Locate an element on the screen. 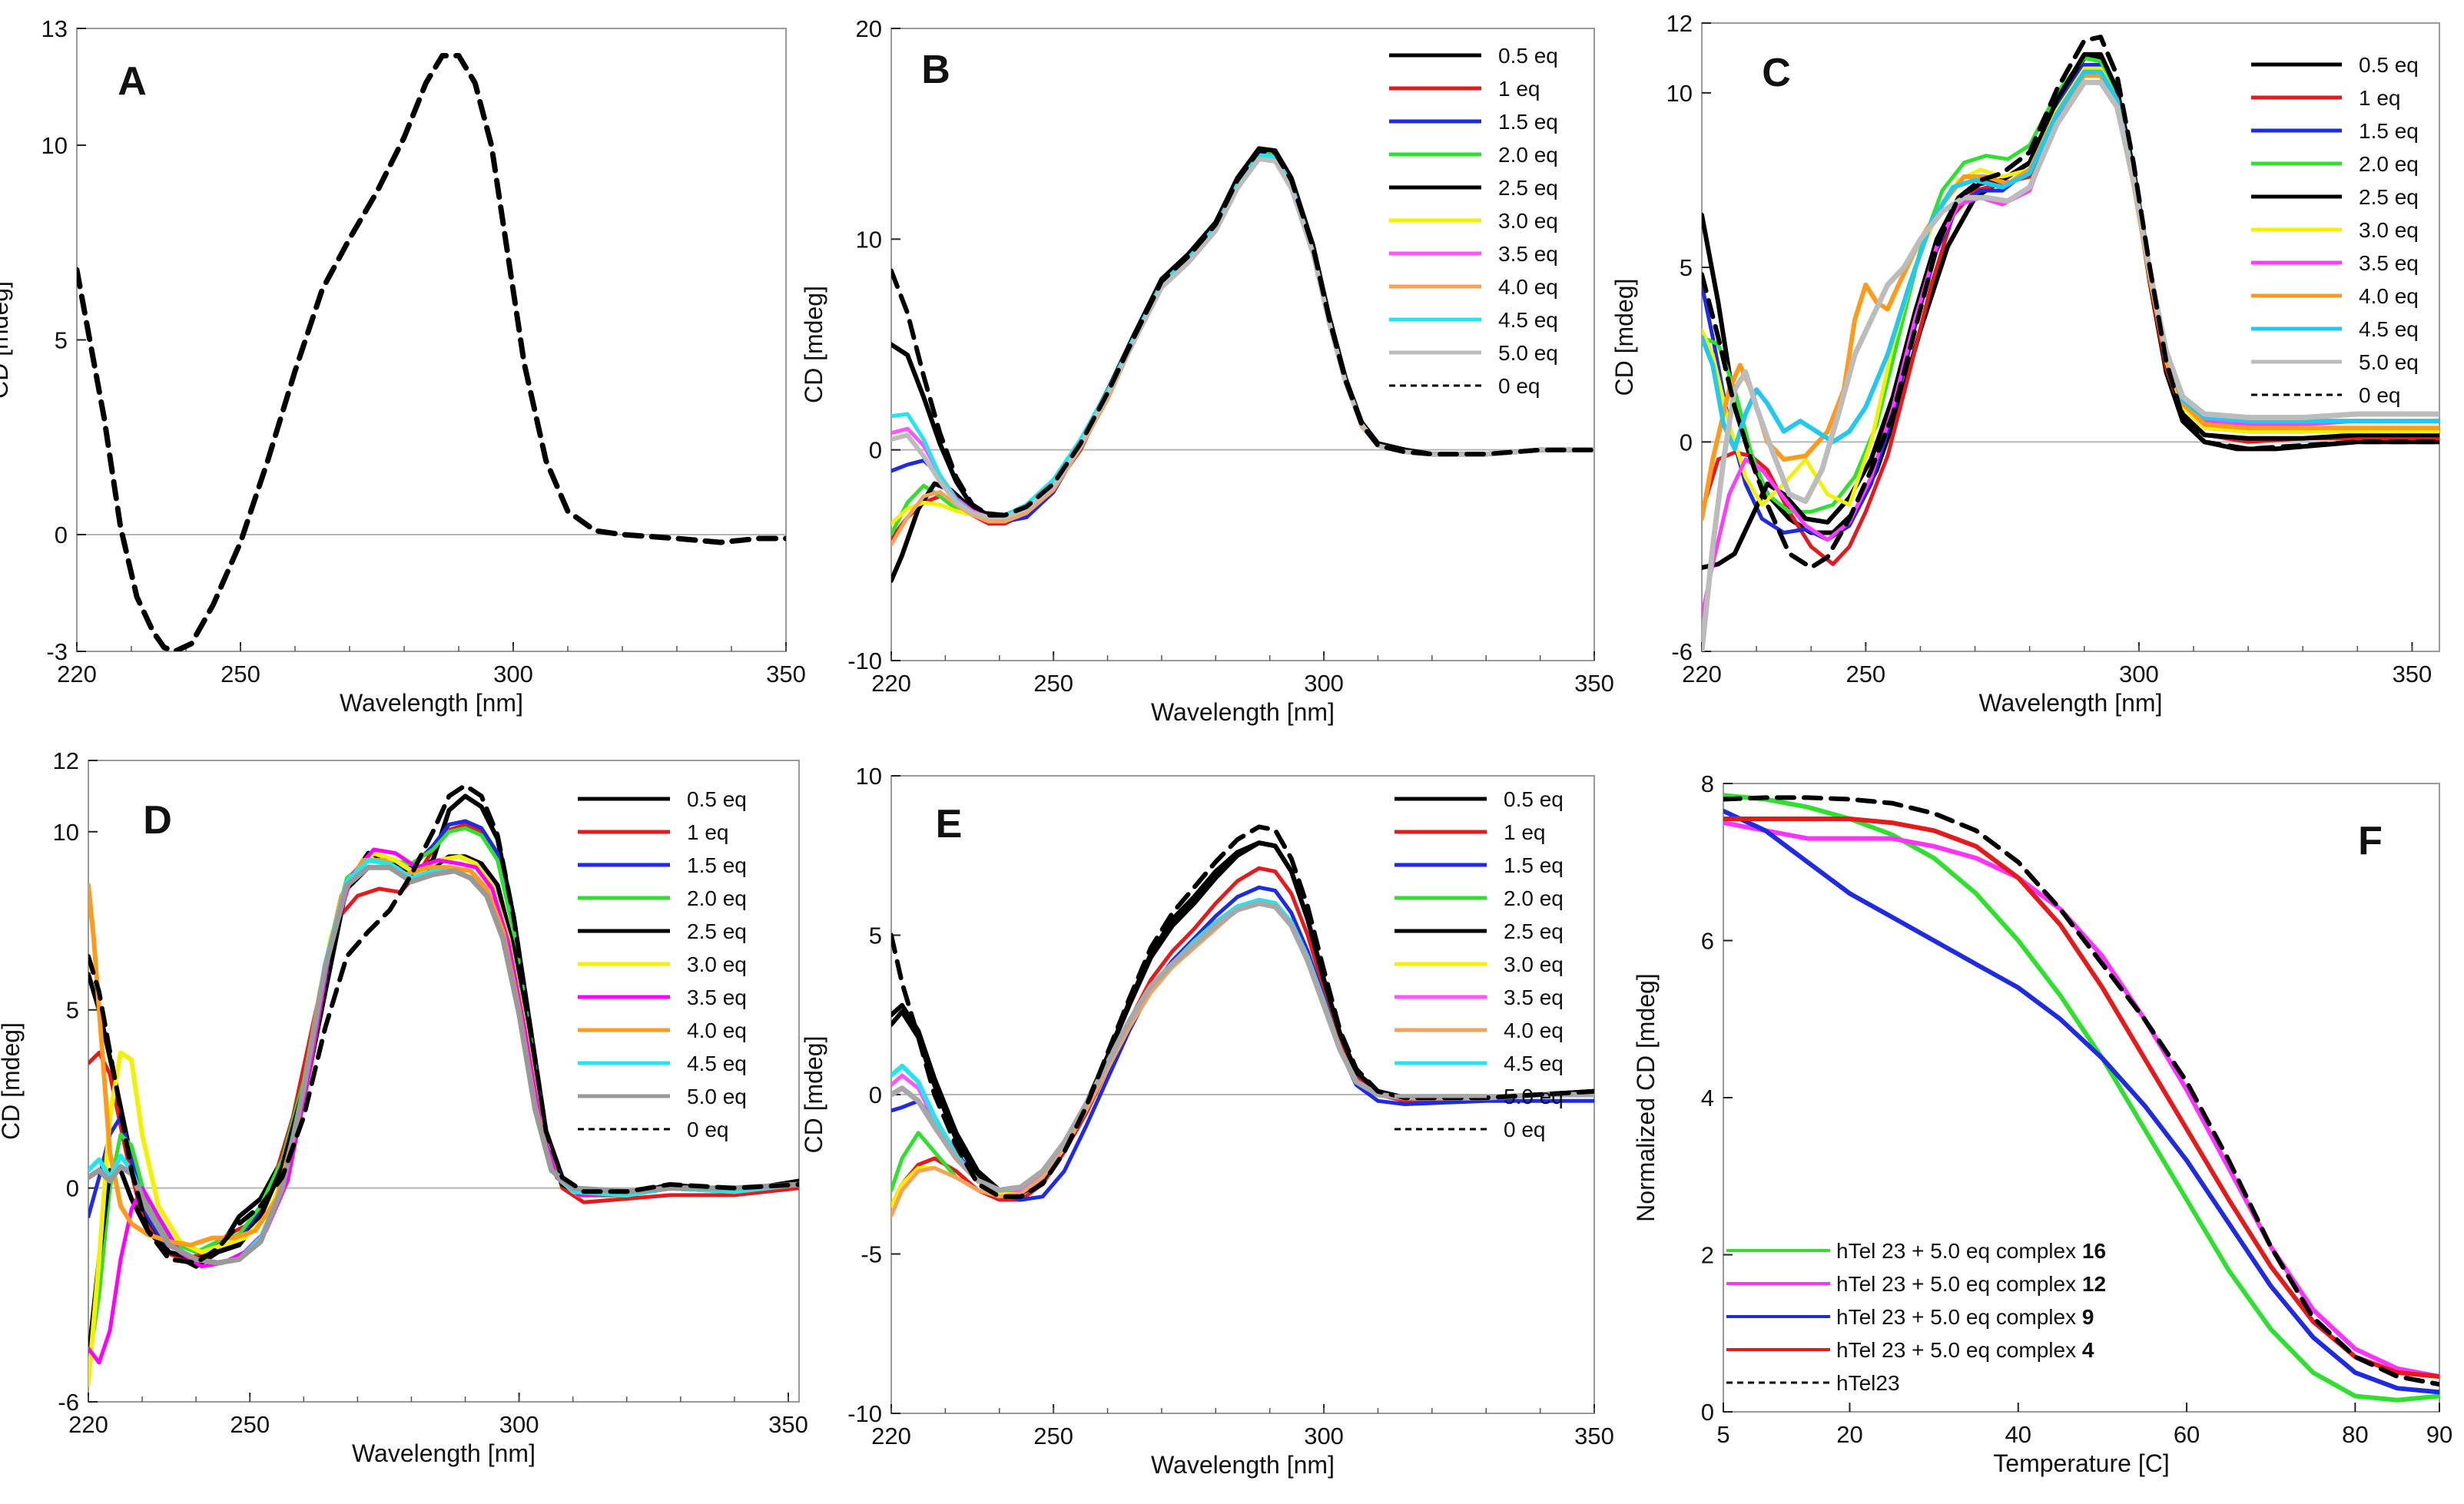 The image size is (2464, 1504). x-axis-title: Temperature [C] is located at coordinates (2081, 1463).